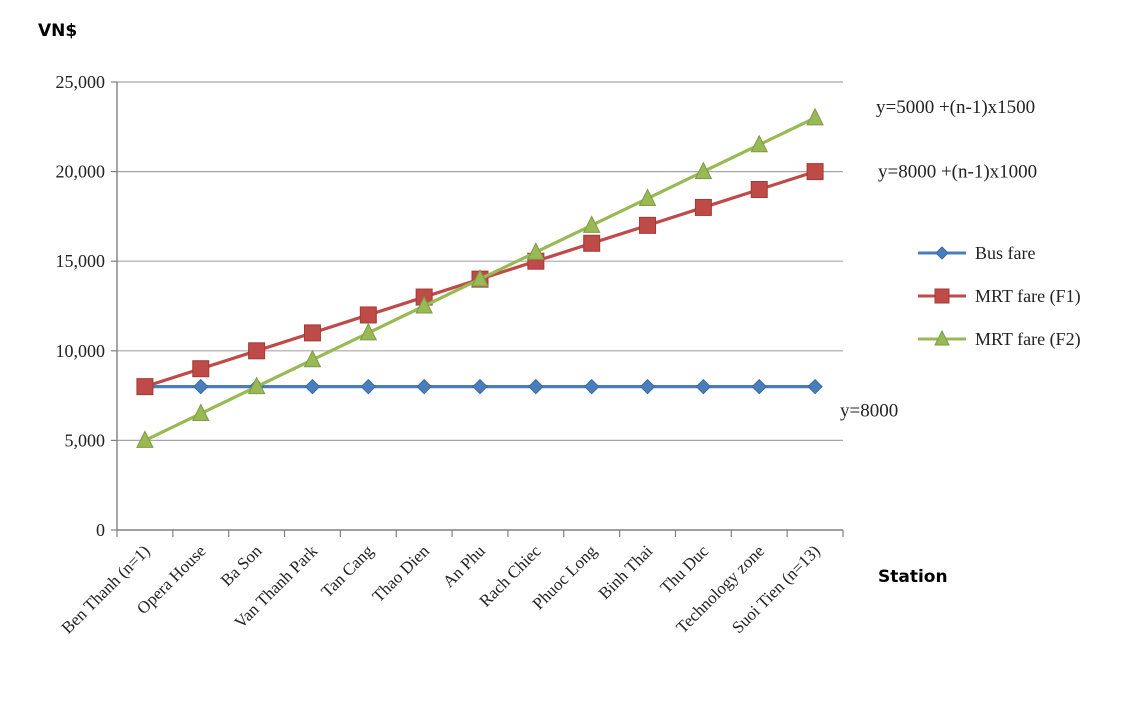  Describe the element at coordinates (957, 172) in the screenshot. I see `equation-annotation: y=8000 +(n-1)x1000` at that location.